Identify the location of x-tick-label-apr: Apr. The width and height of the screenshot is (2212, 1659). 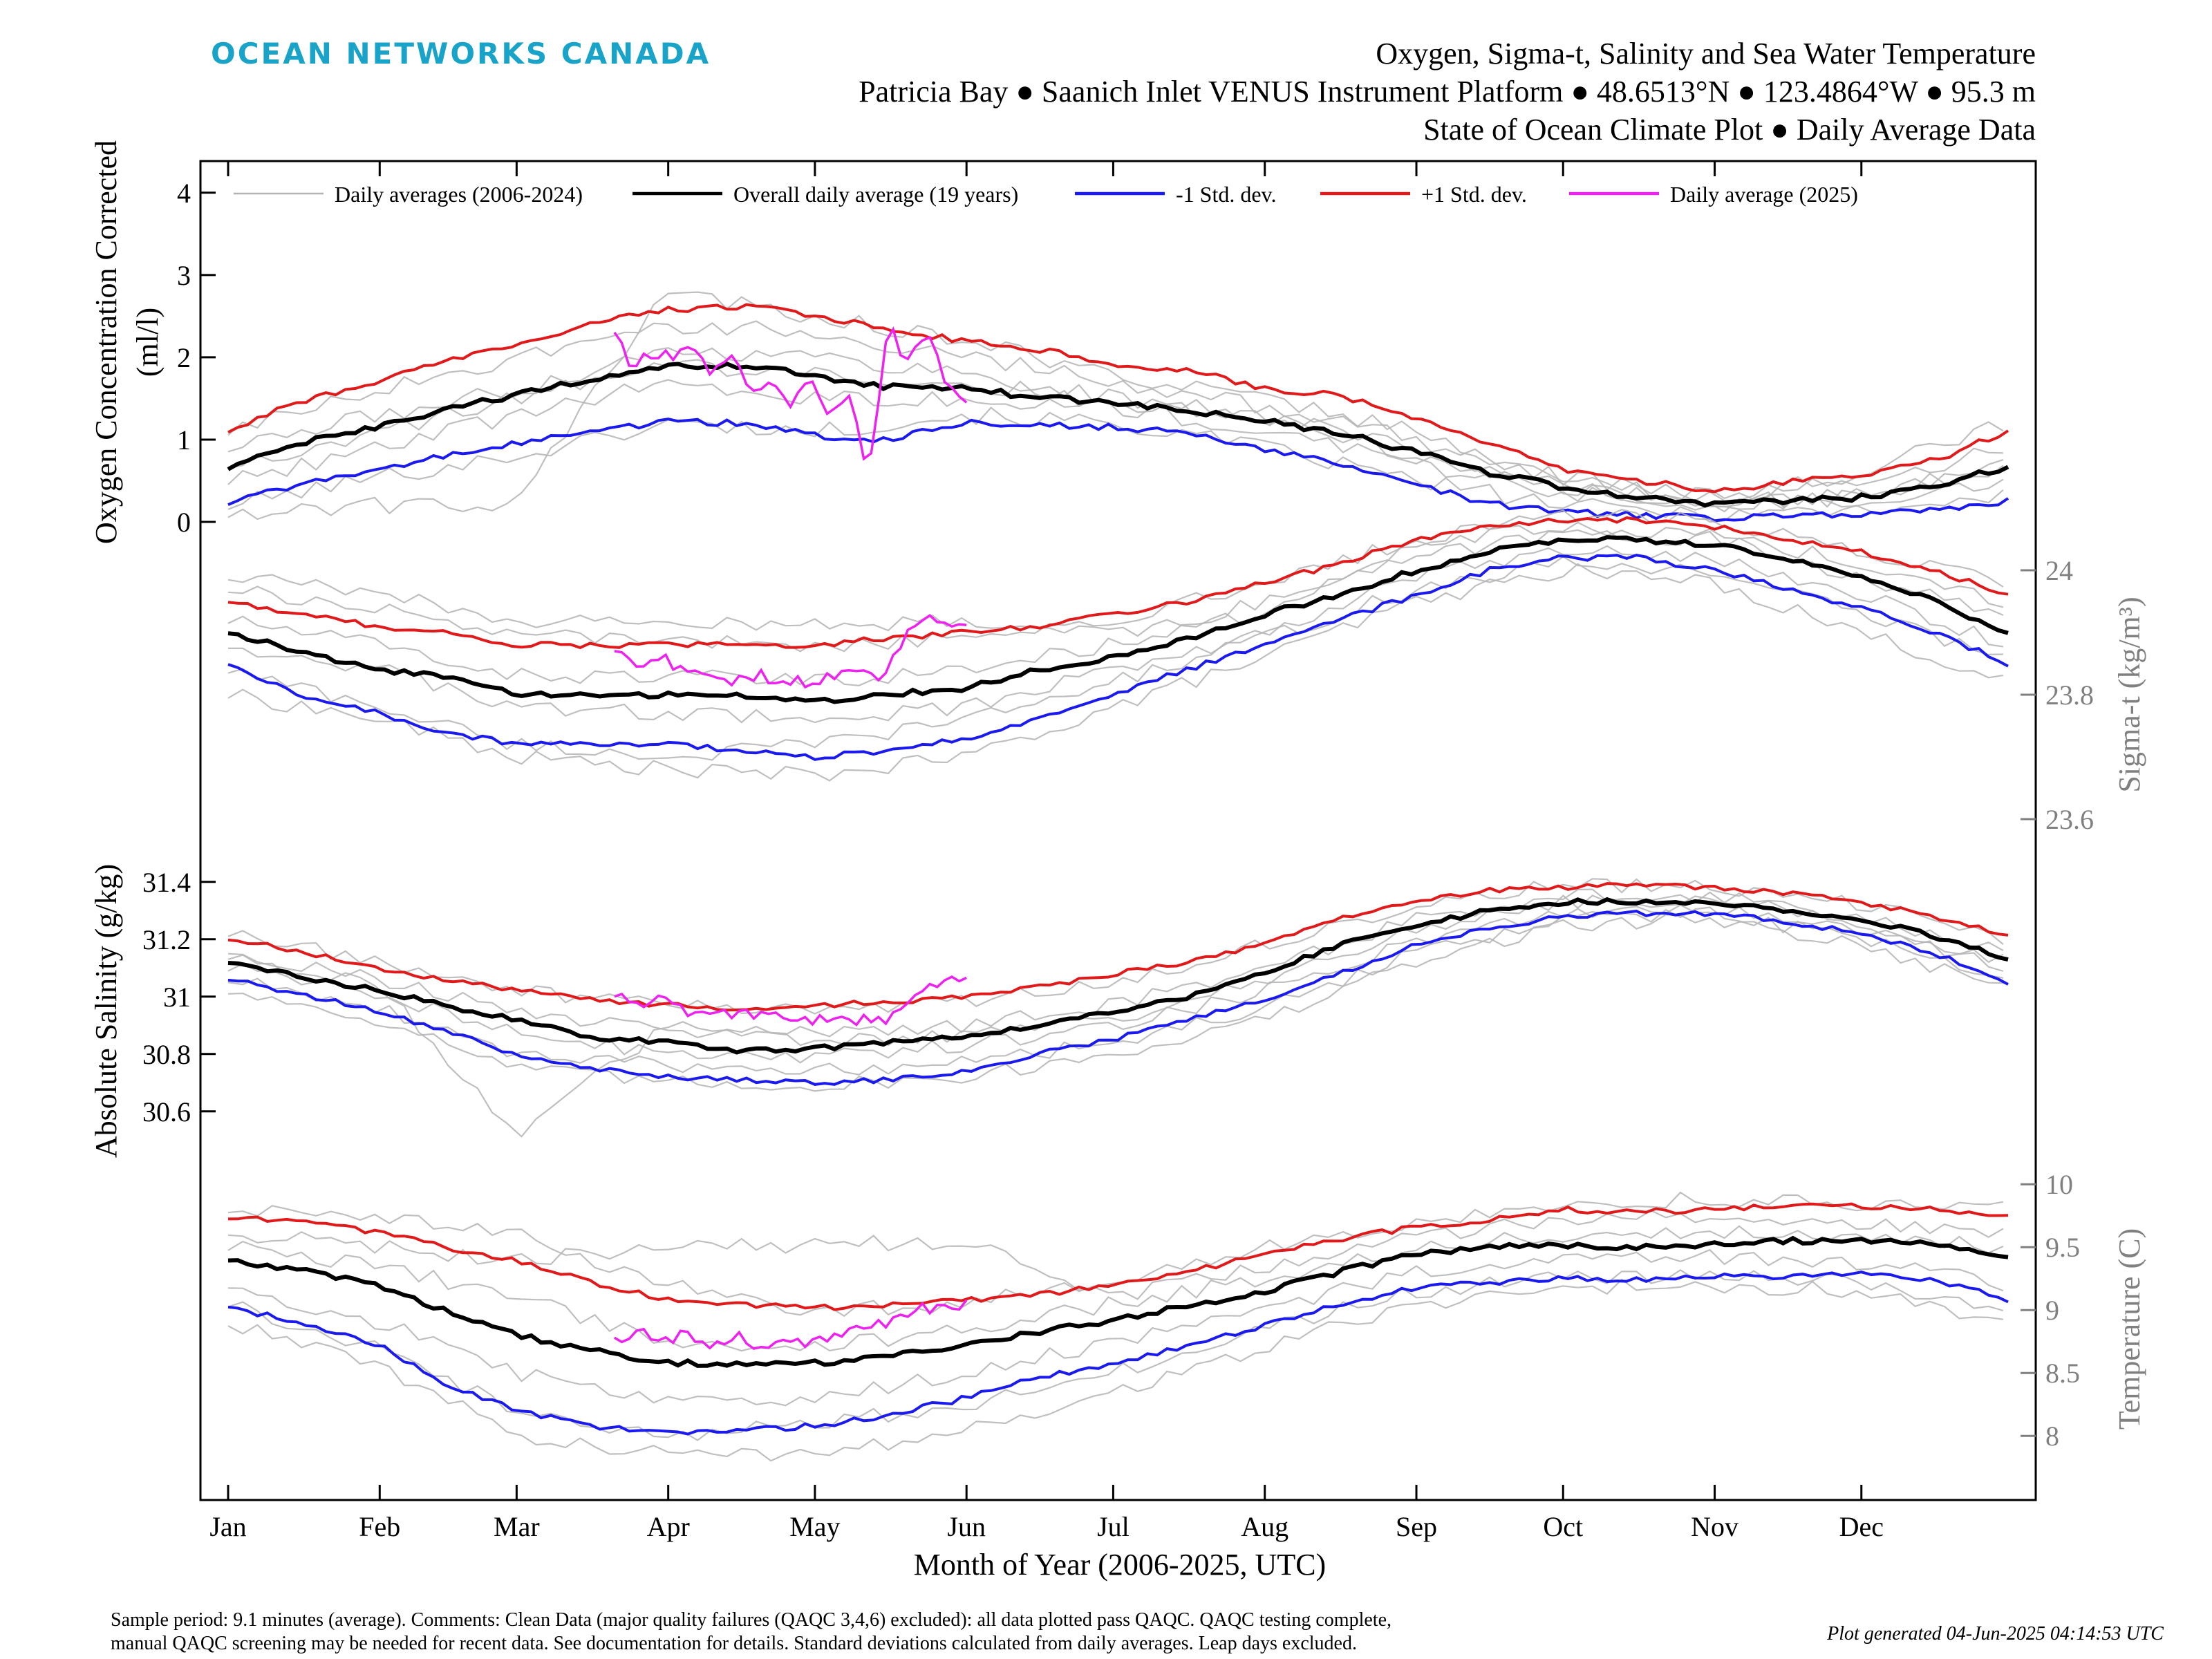
(668, 1526).